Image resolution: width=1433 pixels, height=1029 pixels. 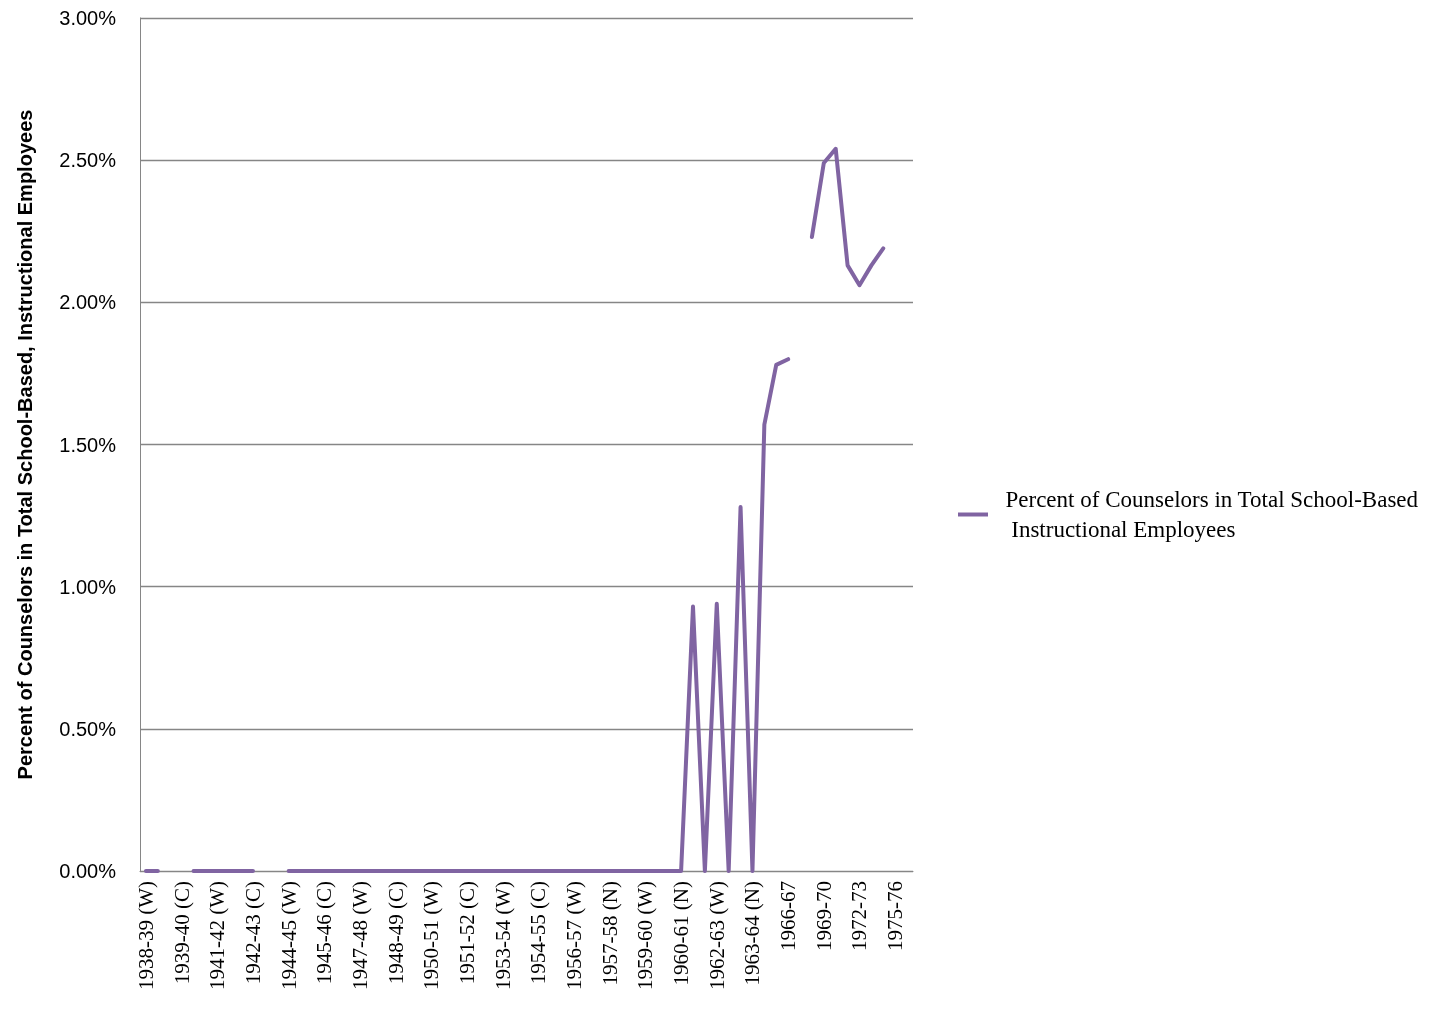 What do you see at coordinates (859, 916) in the screenshot?
I see `x-tick-label: 1972-73` at bounding box center [859, 916].